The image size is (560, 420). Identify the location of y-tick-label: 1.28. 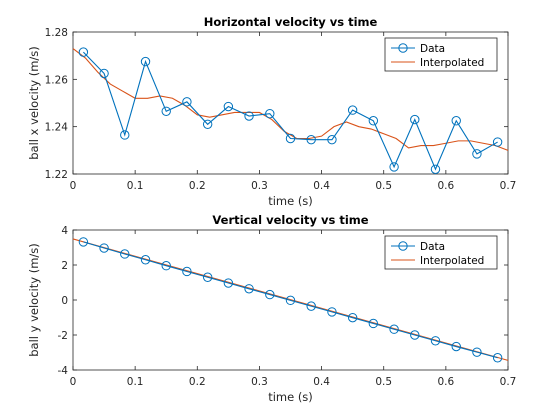
(56, 33).